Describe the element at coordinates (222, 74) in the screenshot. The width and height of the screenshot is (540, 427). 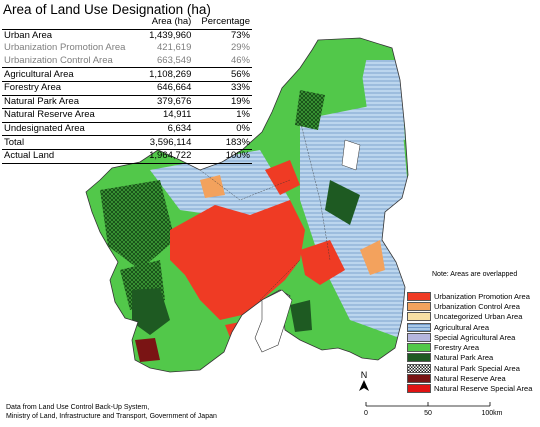
I see `row-percentage: 56%` at that location.